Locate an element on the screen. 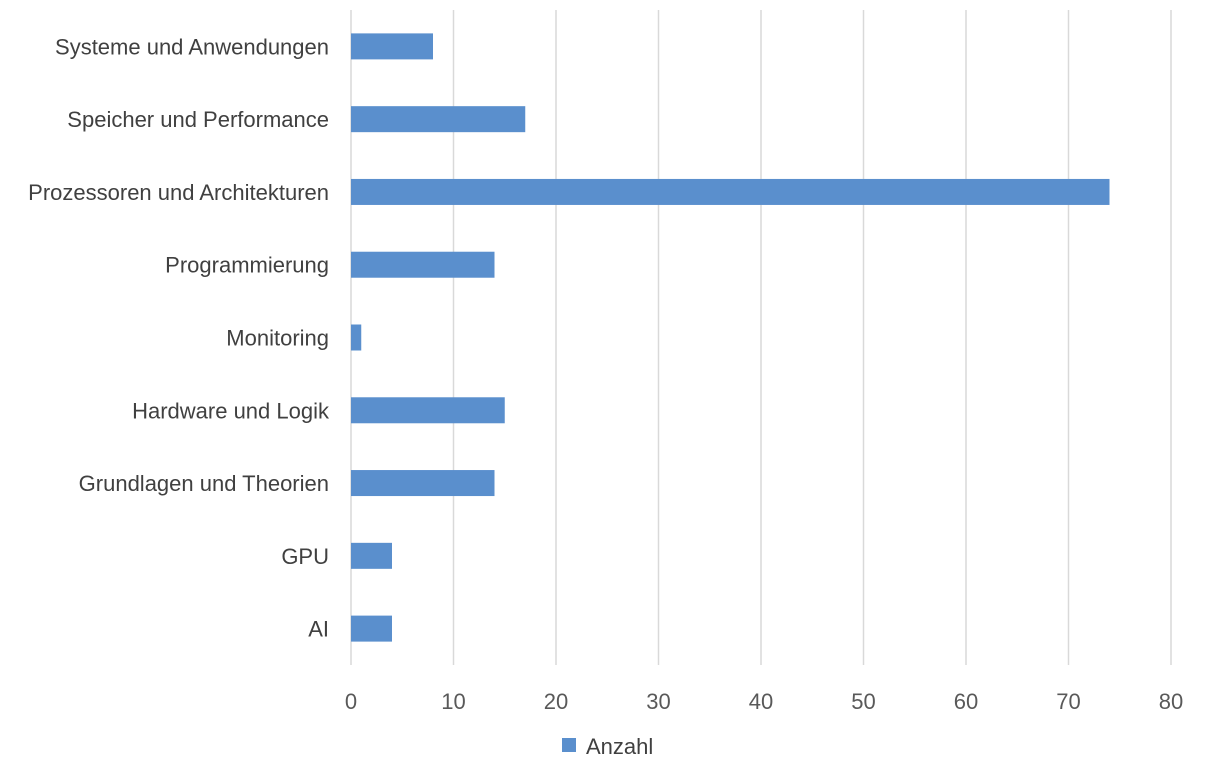 The width and height of the screenshot is (1208, 768). x-tick-label-60: 60 is located at coordinates (966, 701).